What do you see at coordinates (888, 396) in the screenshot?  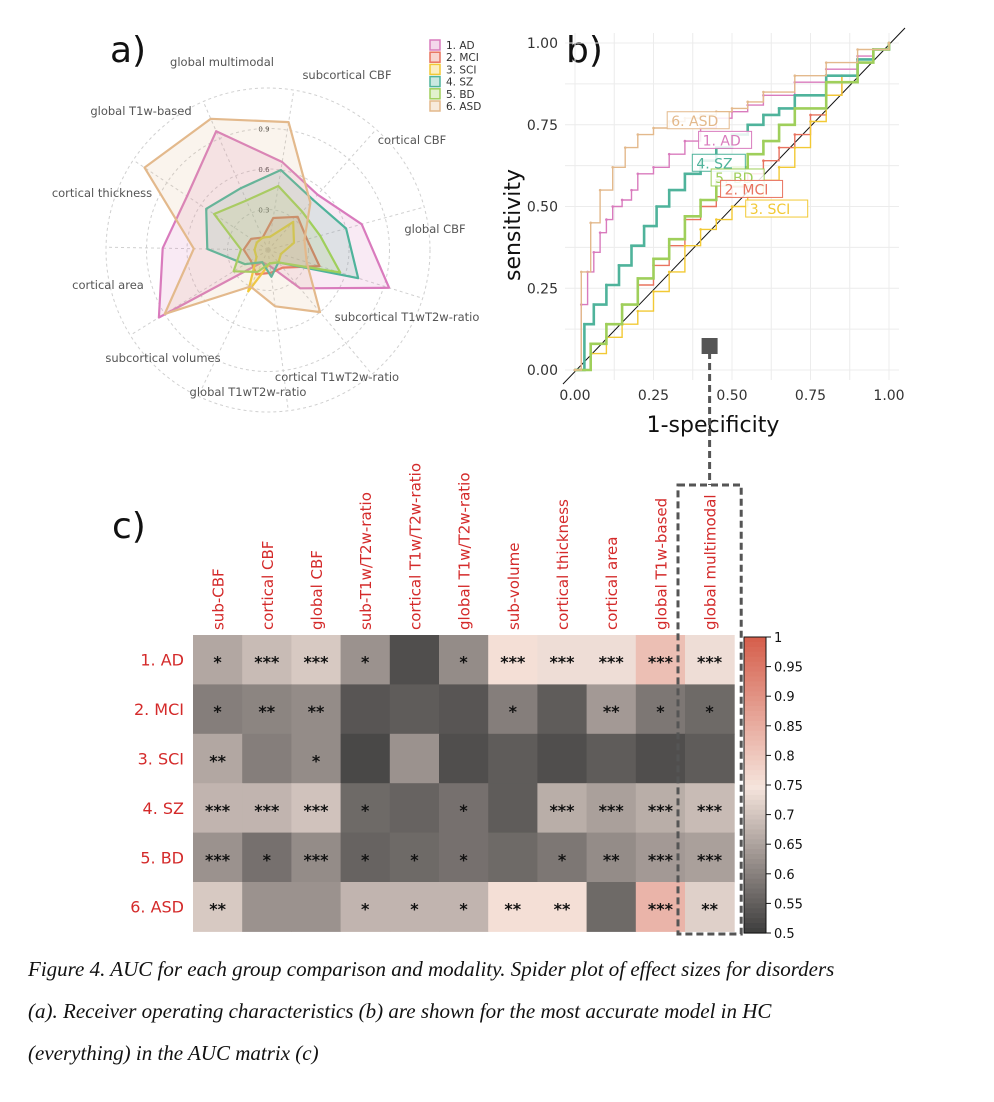 I see `roc-x-tick: 1.00` at bounding box center [888, 396].